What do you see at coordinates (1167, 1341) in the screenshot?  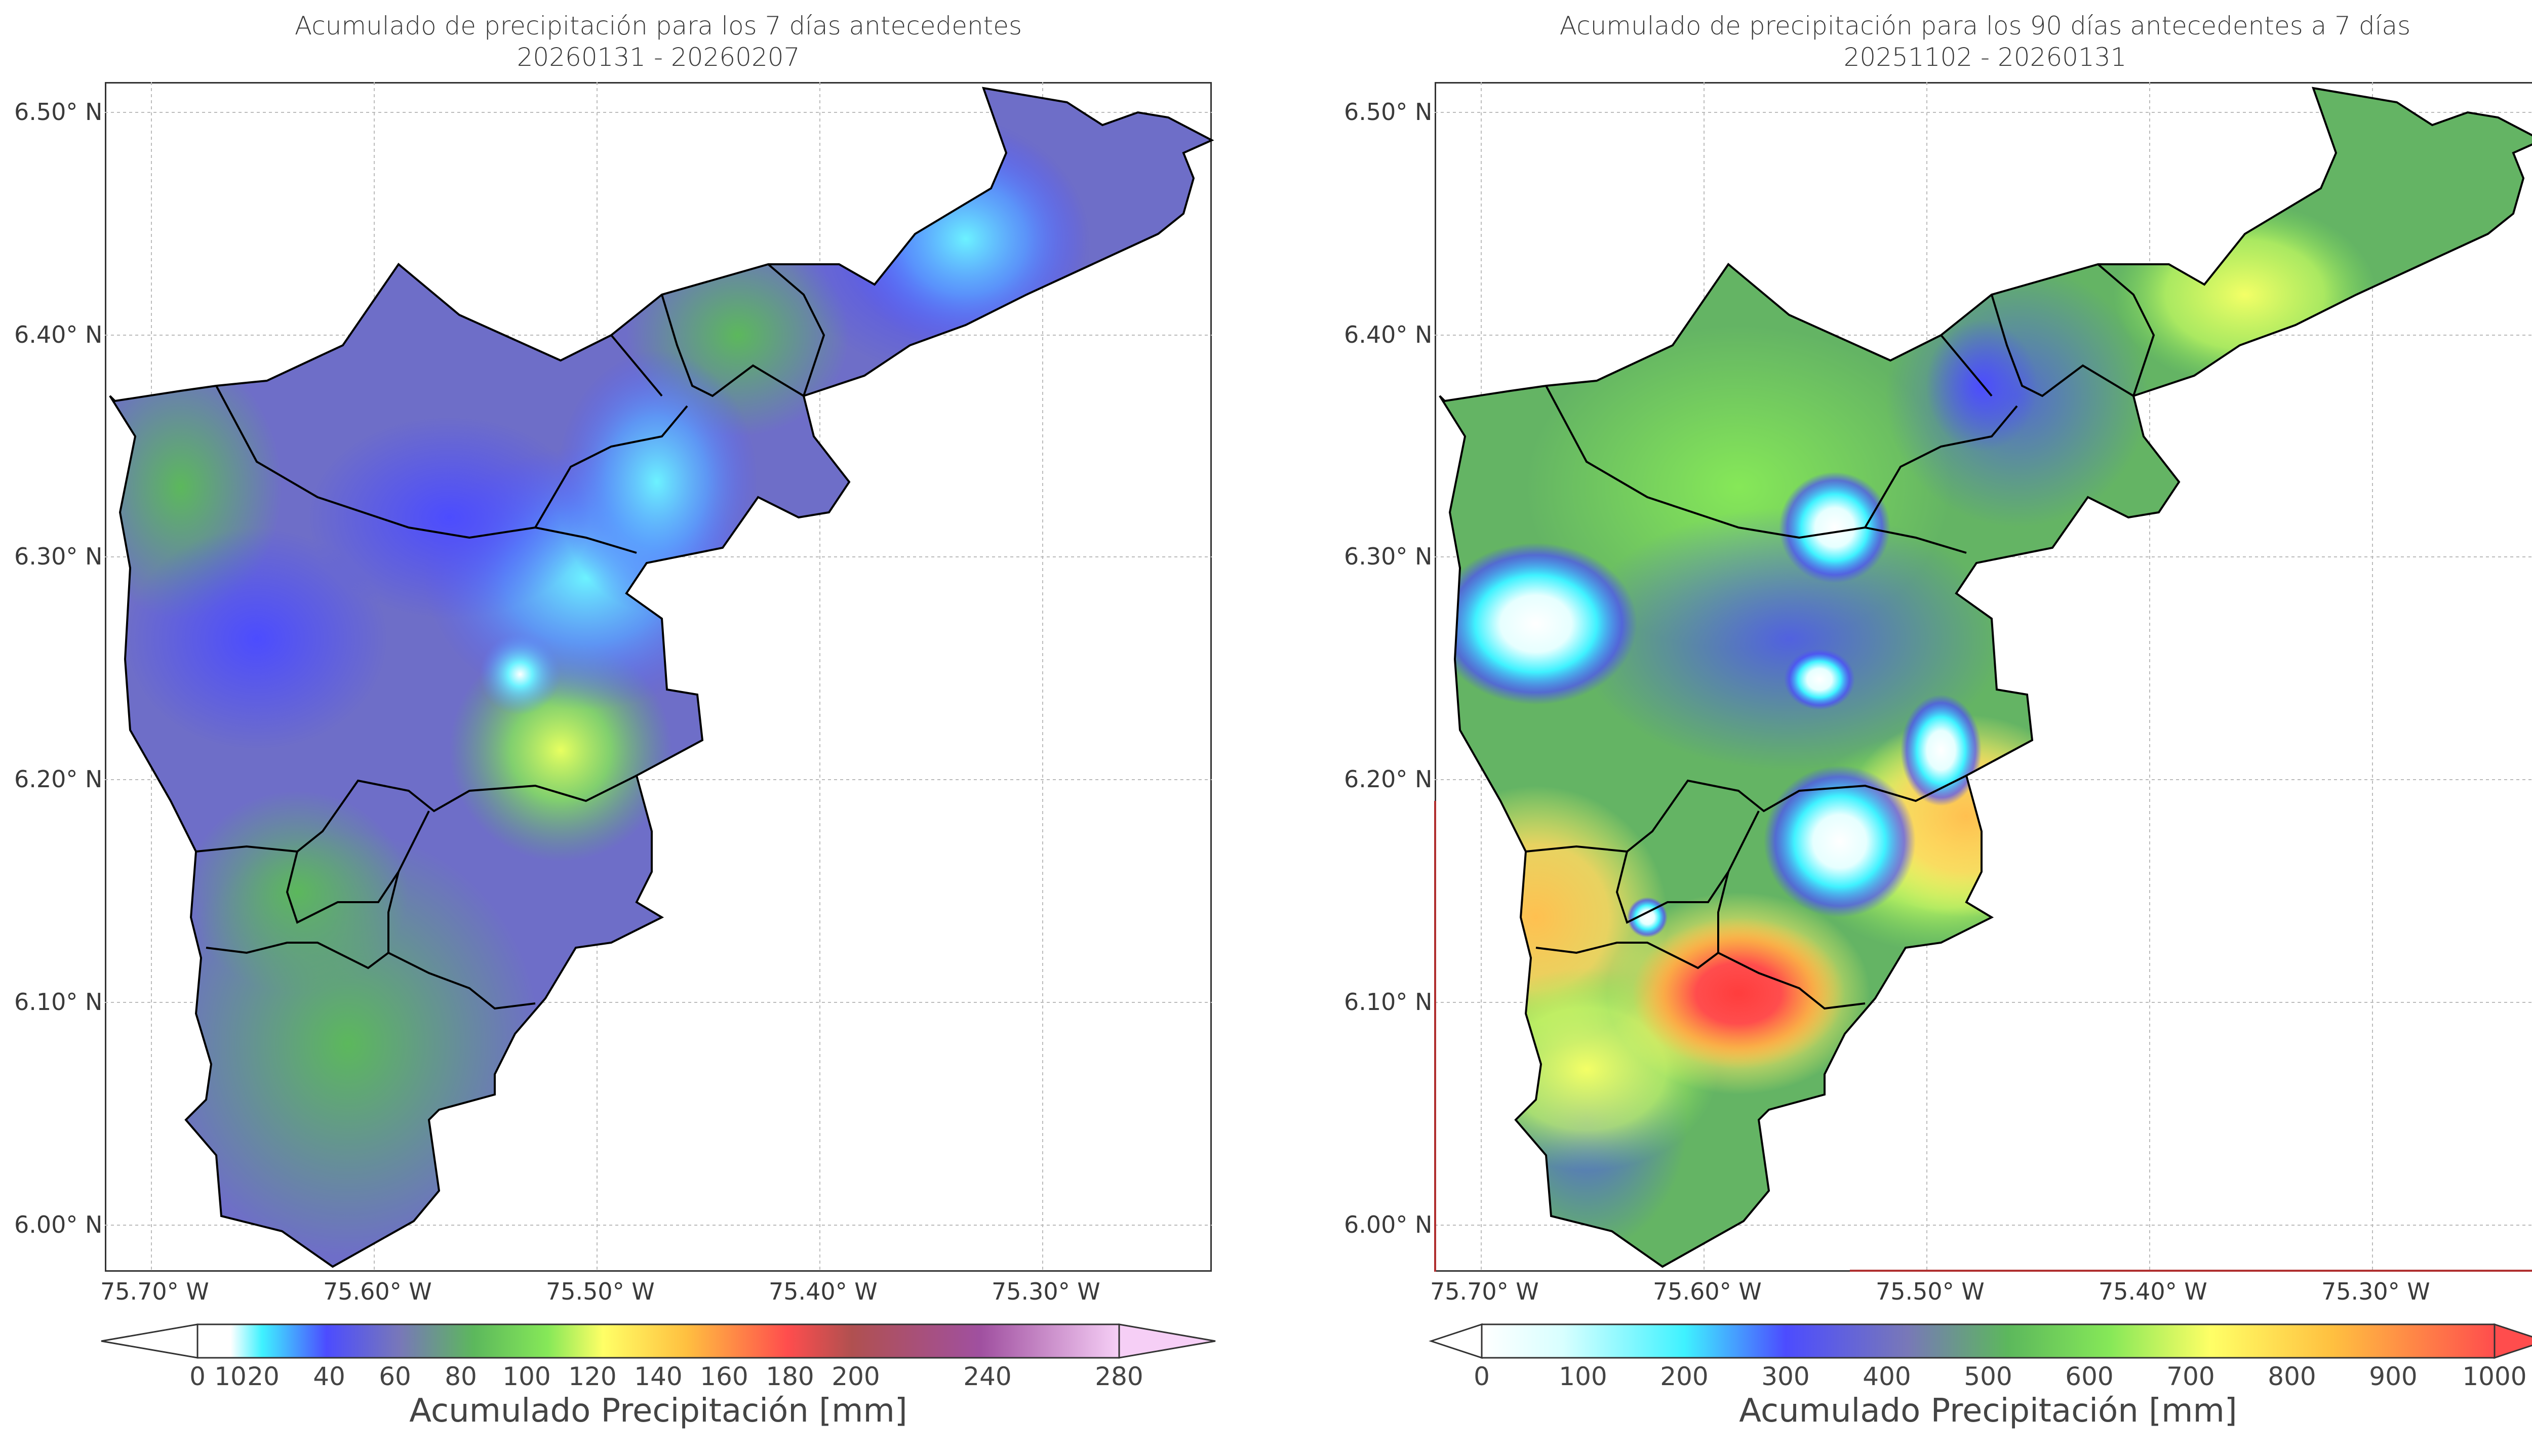 I see `panel1-colorbar-extend-high` at bounding box center [1167, 1341].